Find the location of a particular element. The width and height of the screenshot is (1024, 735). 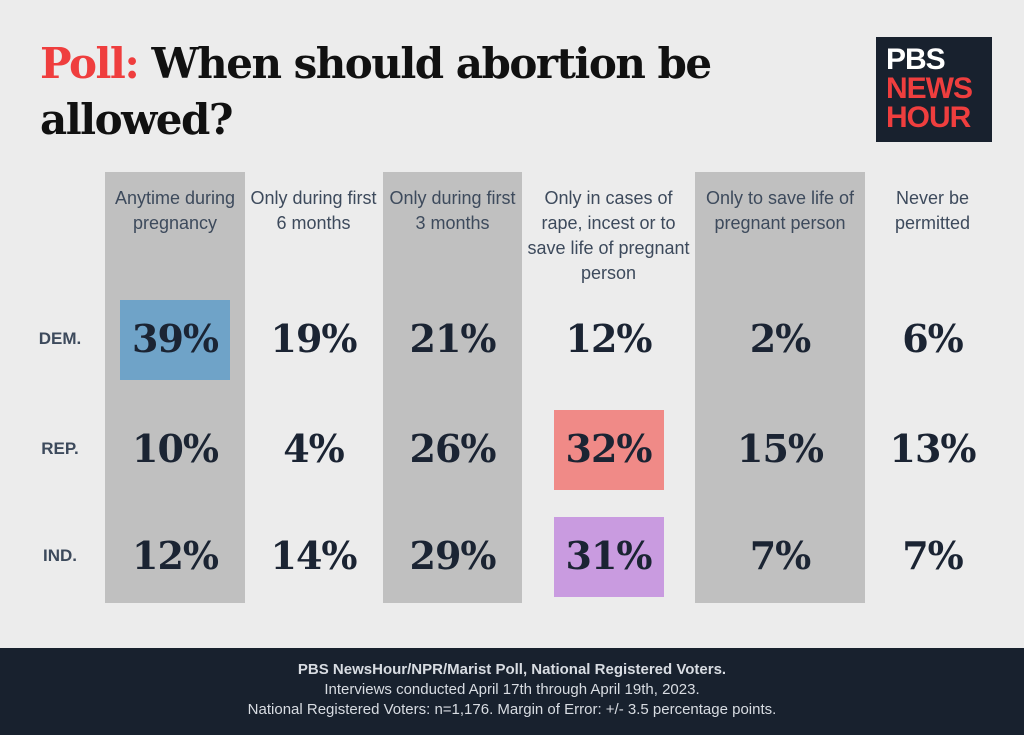

value-cell: 29% is located at coordinates (453, 555).